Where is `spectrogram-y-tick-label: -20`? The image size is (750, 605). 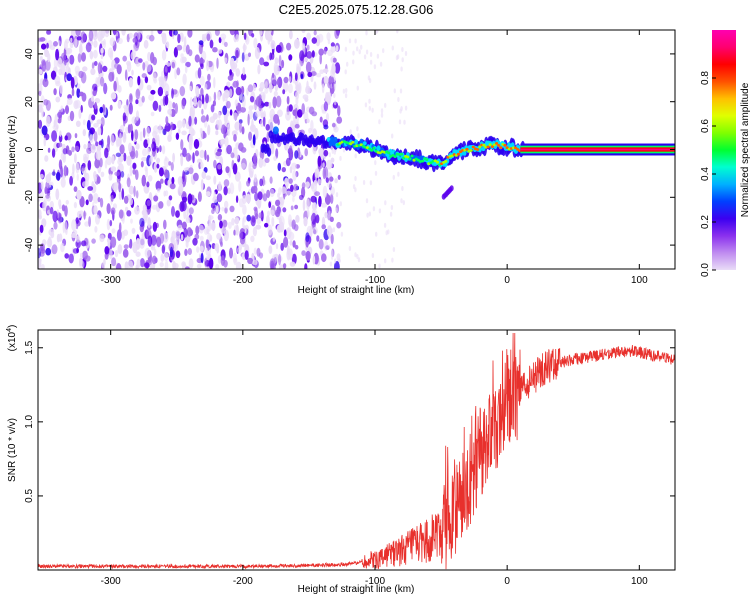 spectrogram-y-tick-label: -20 is located at coordinates (29, 197).